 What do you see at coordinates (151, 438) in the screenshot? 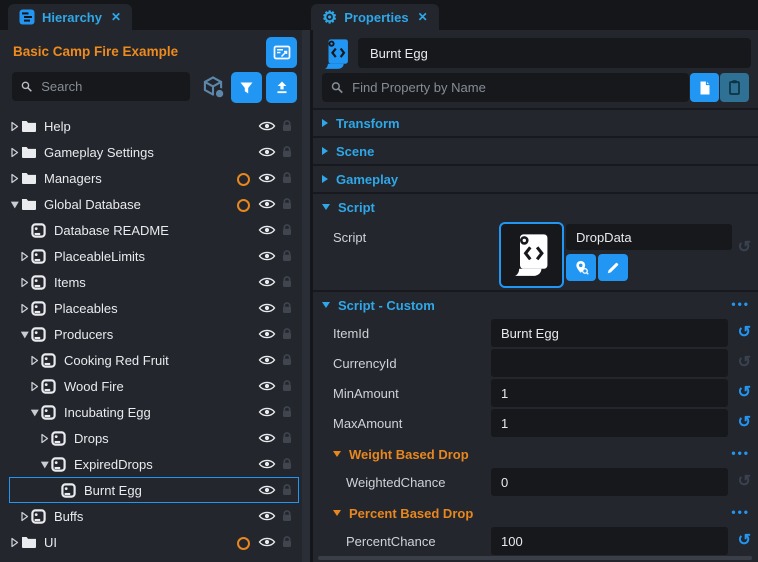
I see `tree-item-drops: Drops` at bounding box center [151, 438].